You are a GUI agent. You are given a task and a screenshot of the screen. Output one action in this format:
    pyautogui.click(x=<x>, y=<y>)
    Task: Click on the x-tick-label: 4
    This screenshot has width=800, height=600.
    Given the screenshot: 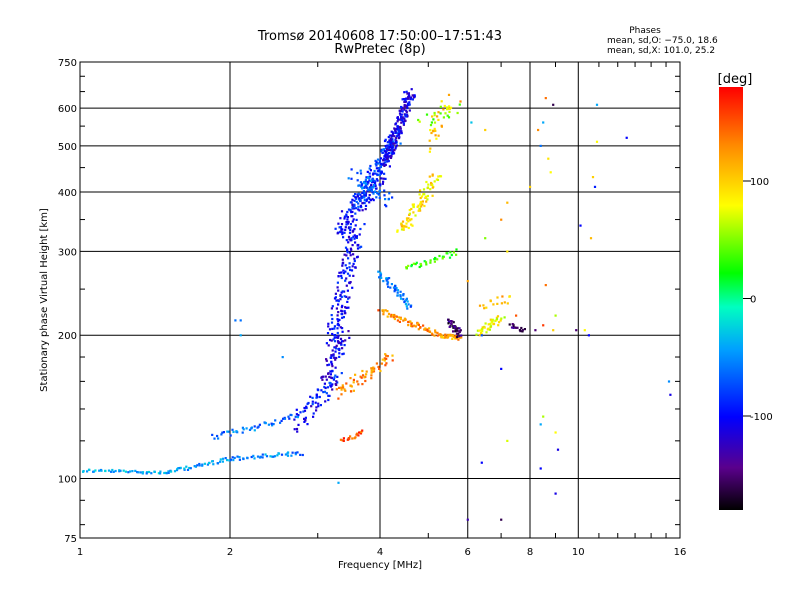 What is the action you would take?
    pyautogui.click(x=380, y=552)
    